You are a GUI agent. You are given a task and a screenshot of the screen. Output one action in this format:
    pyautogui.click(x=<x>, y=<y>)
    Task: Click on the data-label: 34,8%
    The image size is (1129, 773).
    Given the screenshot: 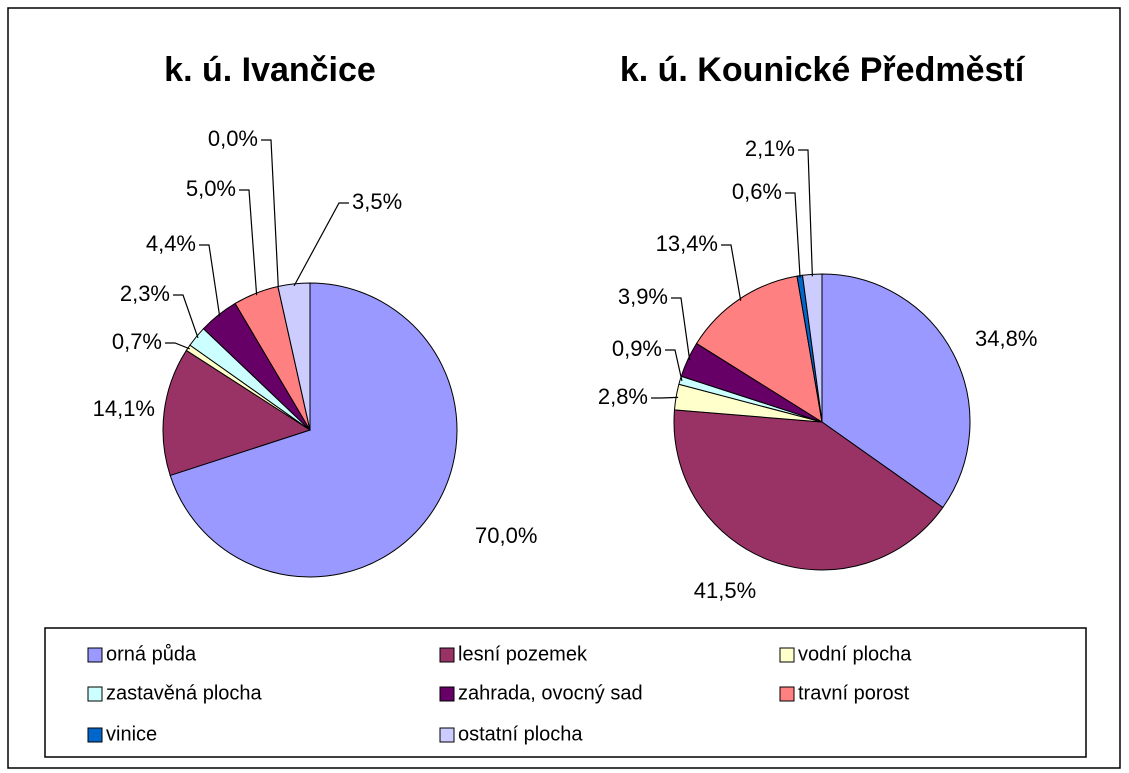 What is the action you would take?
    pyautogui.click(x=1006, y=338)
    